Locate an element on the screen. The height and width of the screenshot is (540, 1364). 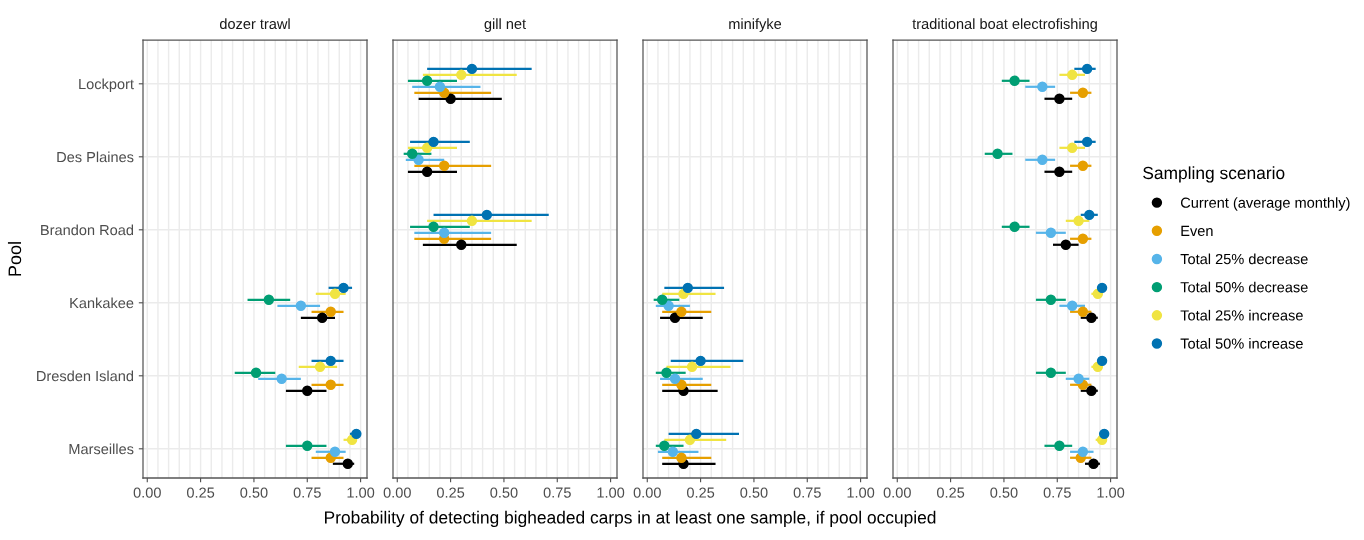
legend-label: Total 50% increase is located at coordinates (1241, 343).